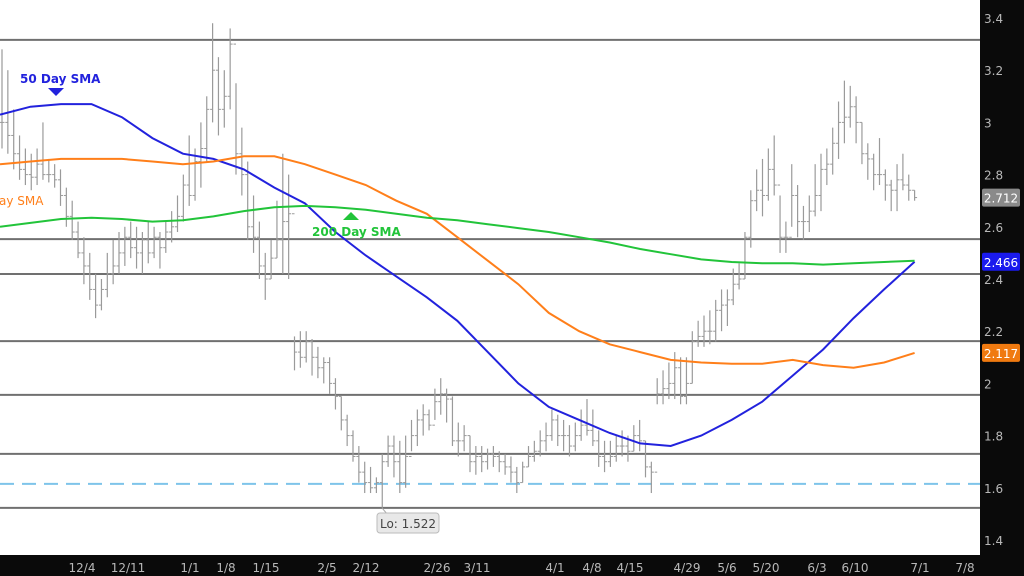  I want to click on sma-label-50: 50 Day SMA, so click(60, 79).